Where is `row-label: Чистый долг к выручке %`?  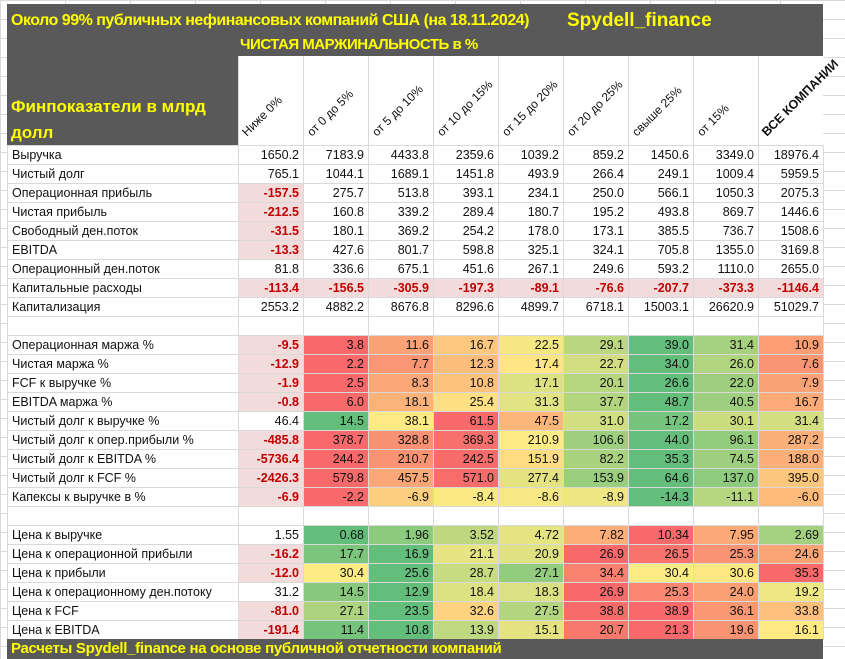
row-label: Чистый долг к выручке % is located at coordinates (123, 421).